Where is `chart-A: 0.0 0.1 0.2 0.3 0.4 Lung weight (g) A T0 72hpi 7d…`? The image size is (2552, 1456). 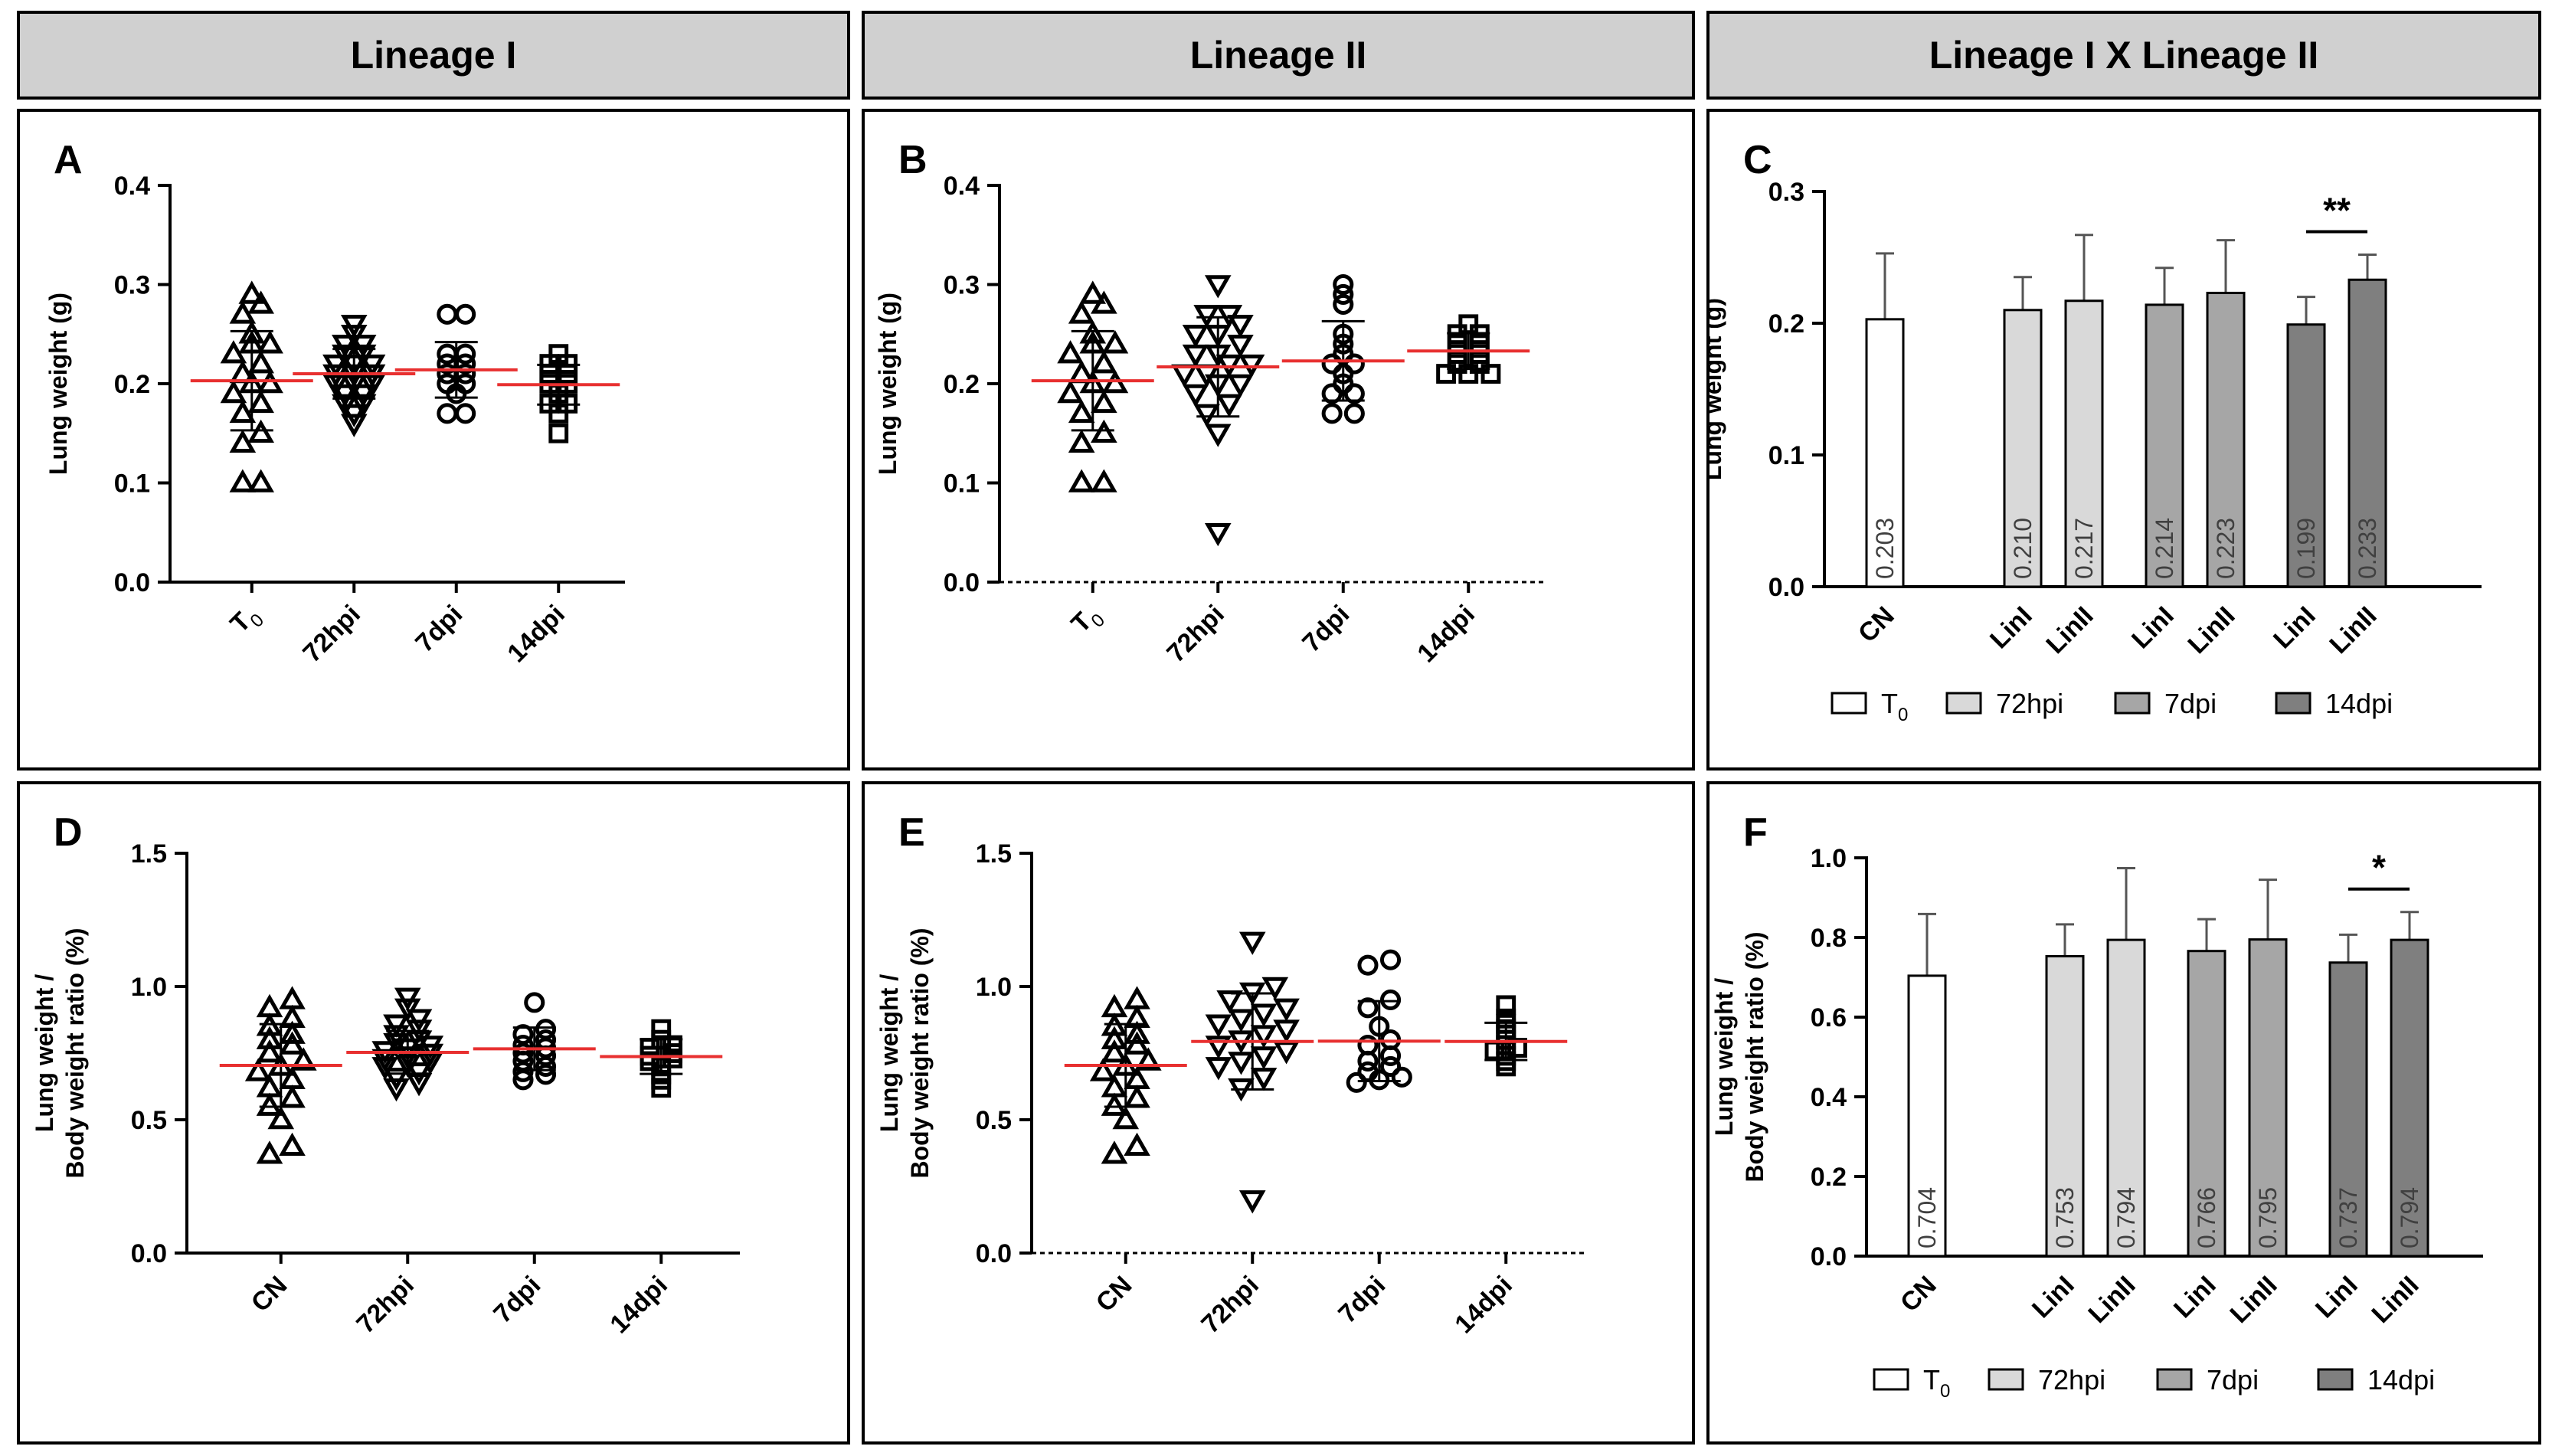 chart-A: 0.0 0.1 0.2 0.3 0.4 Lung weight (g) A T0 72hpi 7d… is located at coordinates (334, 403).